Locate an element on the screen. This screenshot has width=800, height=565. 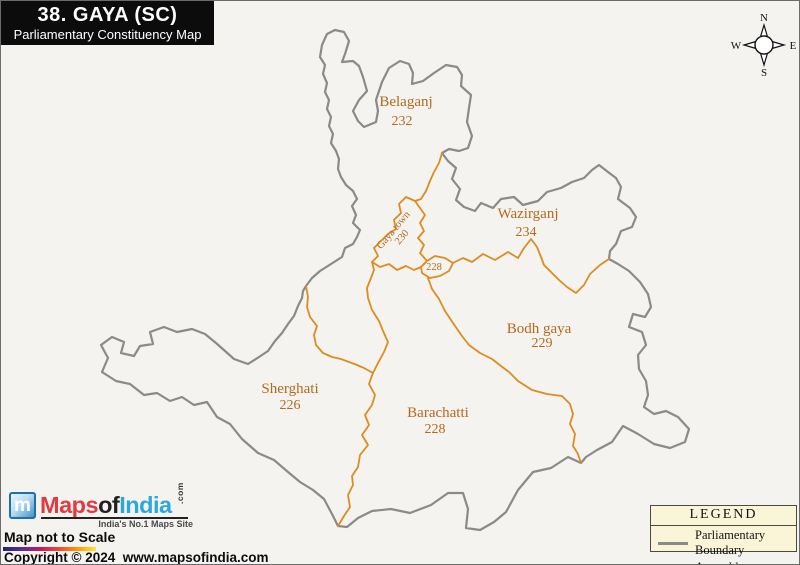
compass-e: E is located at coordinates (793, 46).